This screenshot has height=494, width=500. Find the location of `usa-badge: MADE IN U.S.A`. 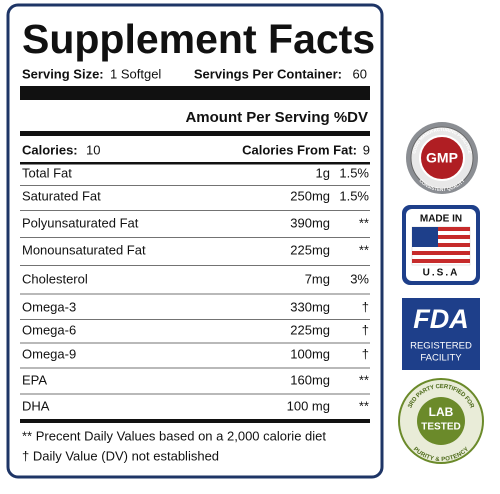

usa-badge: MADE IN U.S.A is located at coordinates (441, 245).